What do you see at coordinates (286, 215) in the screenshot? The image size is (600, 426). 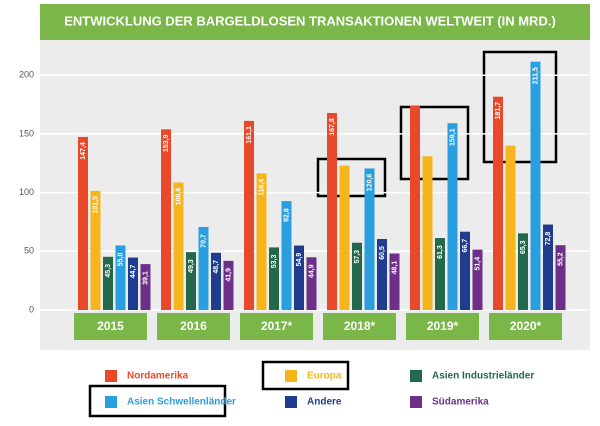 I see `value-label: 92,8` at bounding box center [286, 215].